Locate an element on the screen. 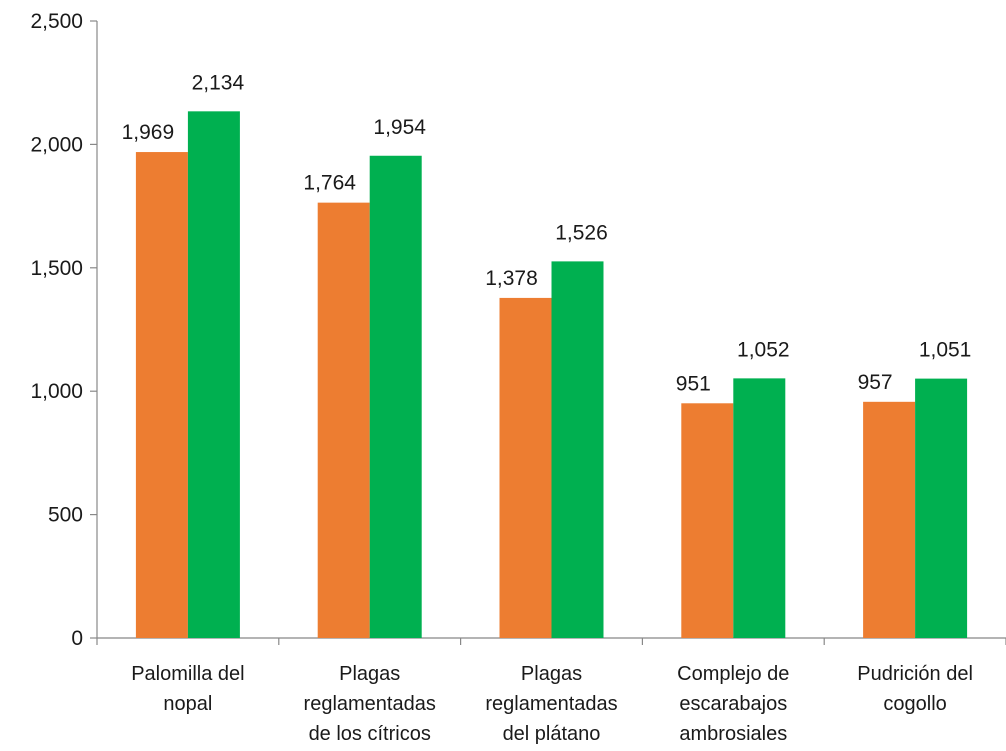  x-category-label: Palomilla del is located at coordinates (187, 674).